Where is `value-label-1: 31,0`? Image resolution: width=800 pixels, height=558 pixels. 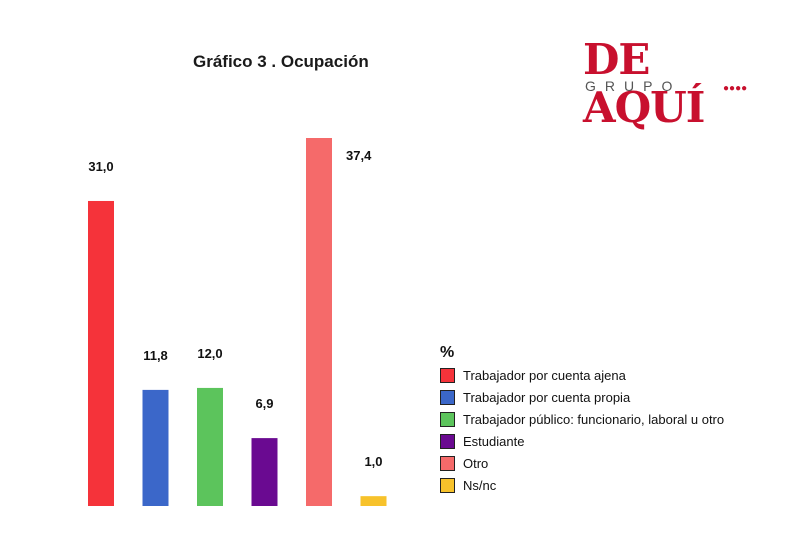 value-label-1: 31,0 is located at coordinates (100, 166).